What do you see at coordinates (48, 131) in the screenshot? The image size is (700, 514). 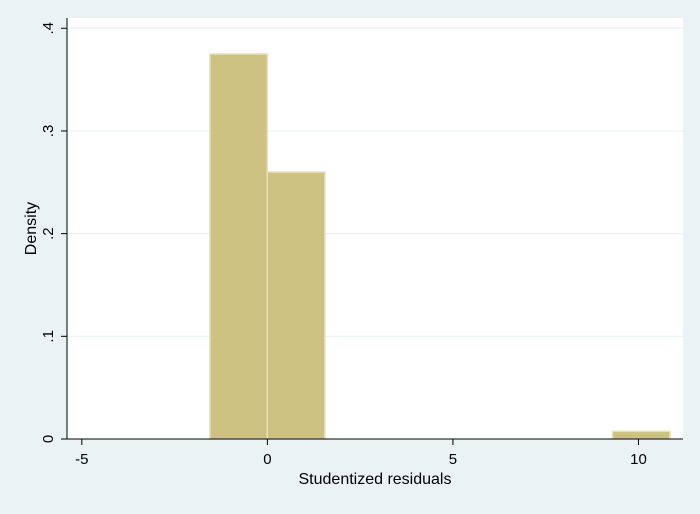 I see `y-tick-label: .3` at bounding box center [48, 131].